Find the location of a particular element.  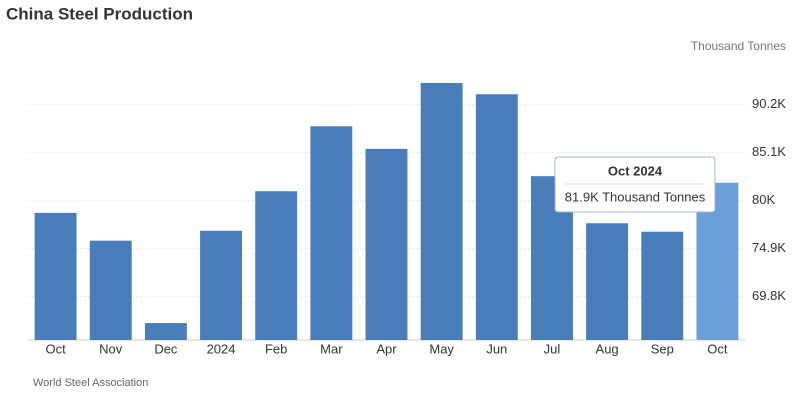

x-tick-label: 2024 is located at coordinates (221, 348).